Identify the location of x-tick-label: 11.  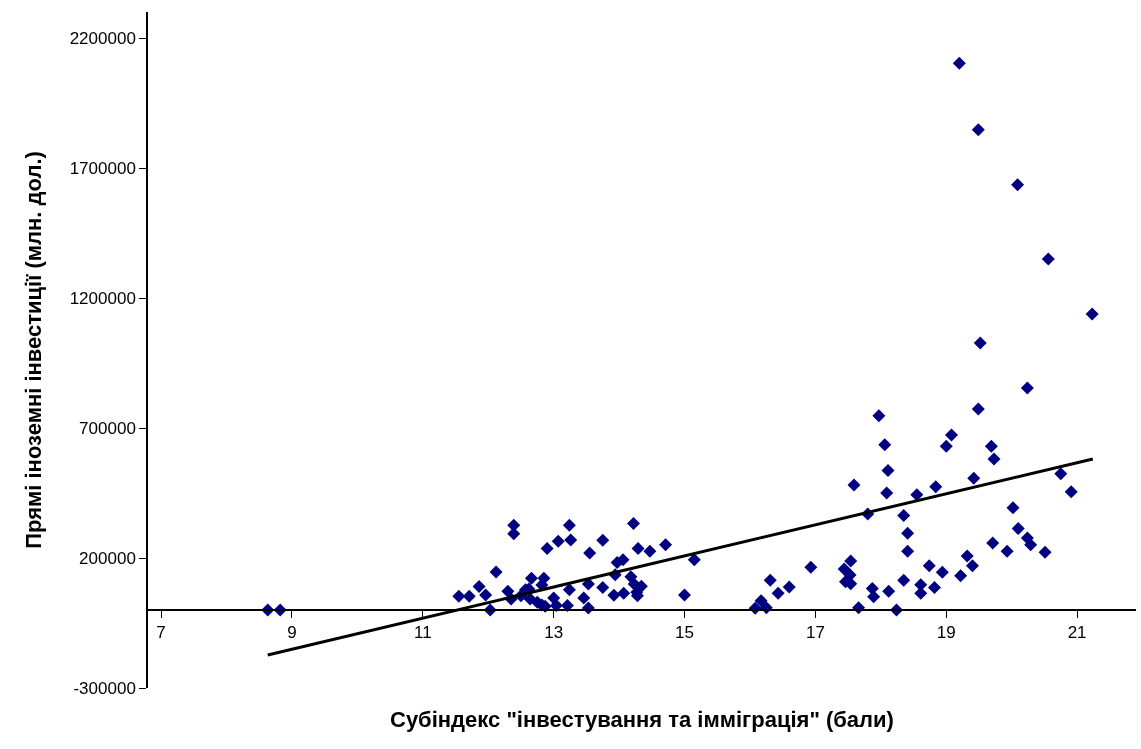
(422, 633).